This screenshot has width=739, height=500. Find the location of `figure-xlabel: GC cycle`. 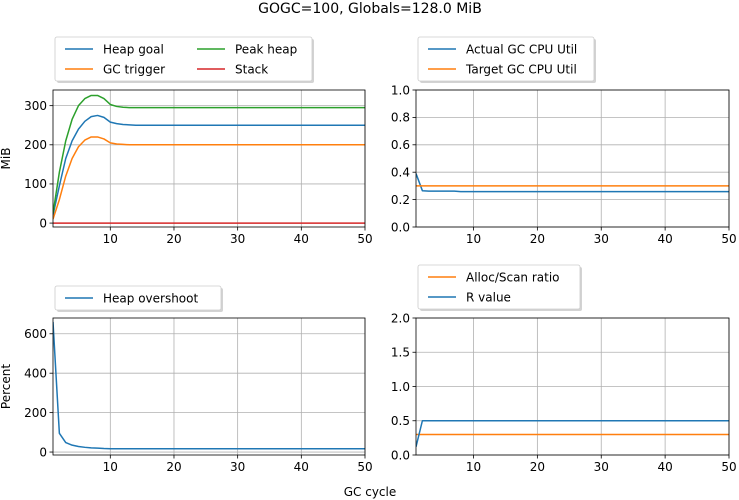

figure-xlabel: GC cycle is located at coordinates (370, 492).